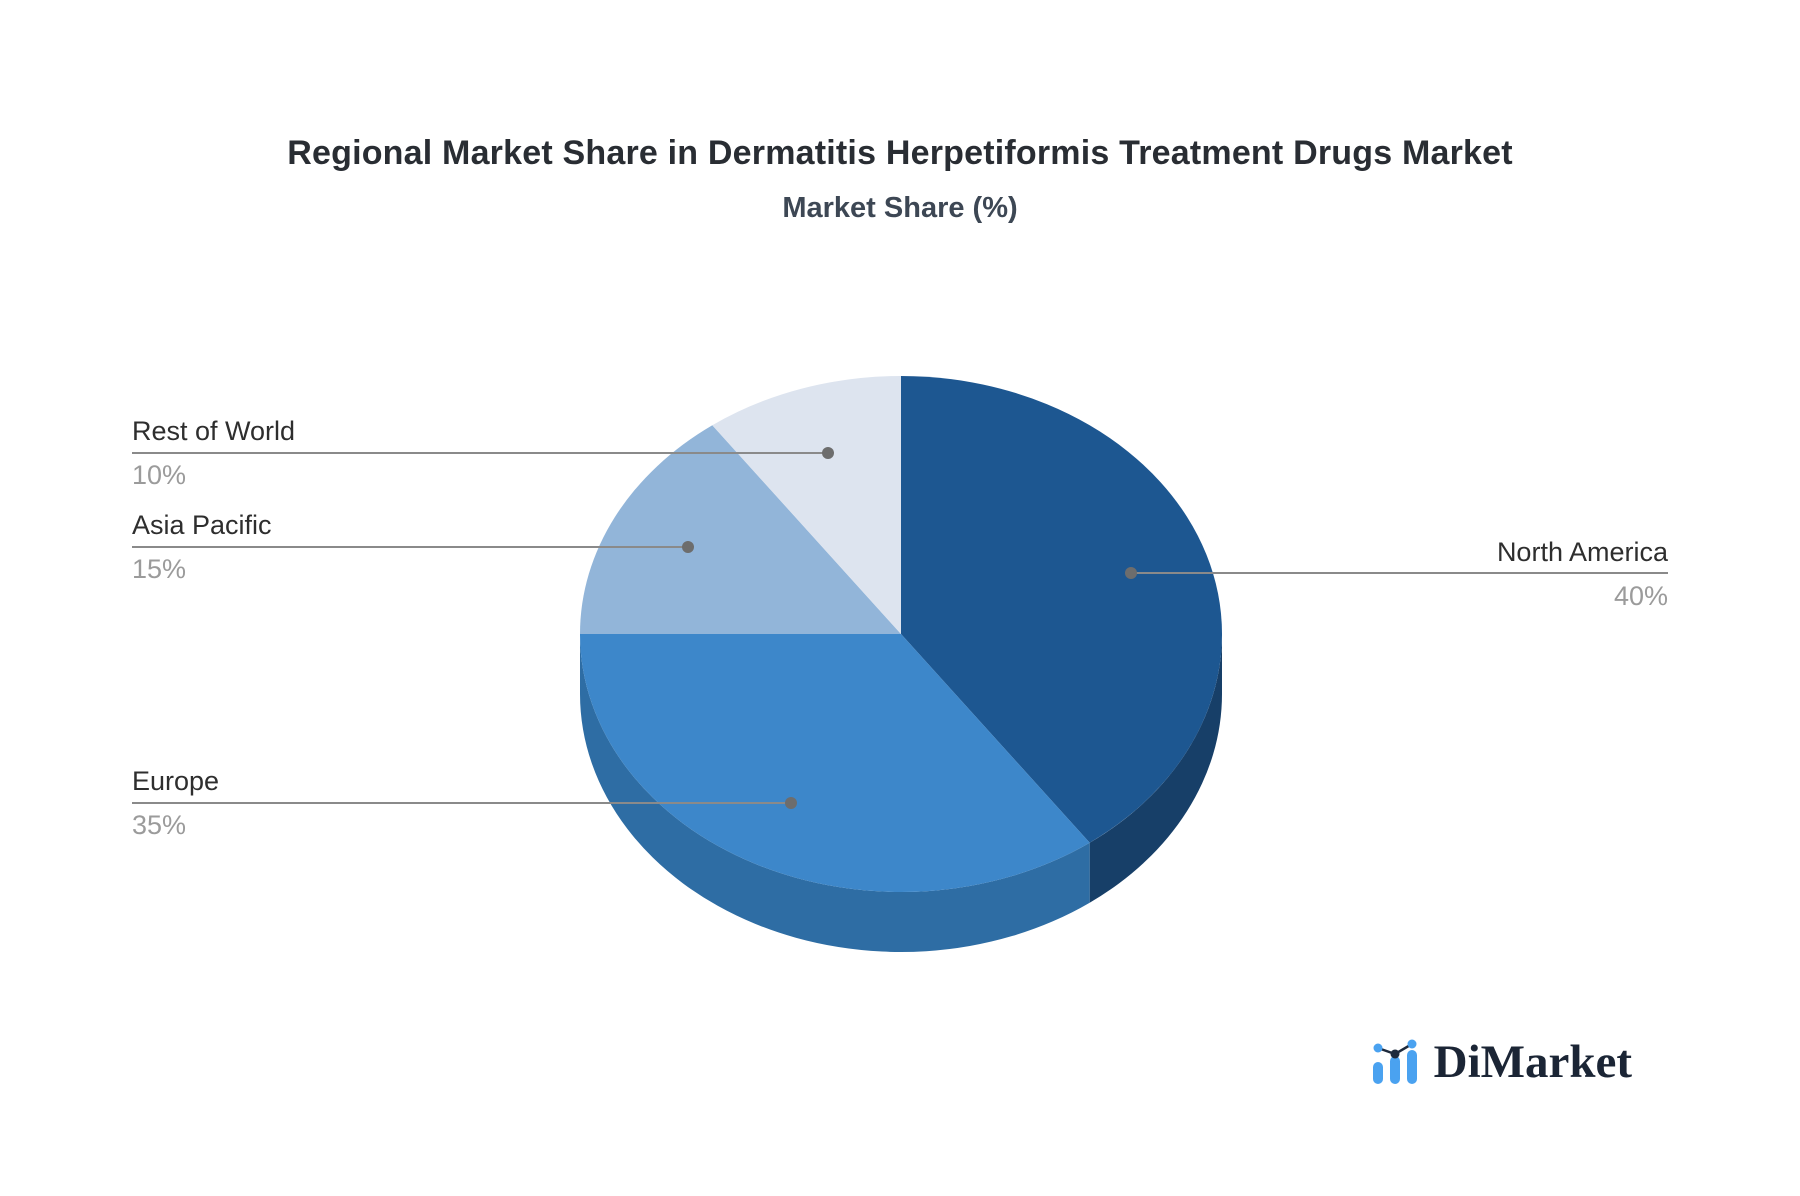 The image size is (1800, 1196). Describe the element at coordinates (1131, 573) in the screenshot. I see `leader-dot-north-america` at that location.